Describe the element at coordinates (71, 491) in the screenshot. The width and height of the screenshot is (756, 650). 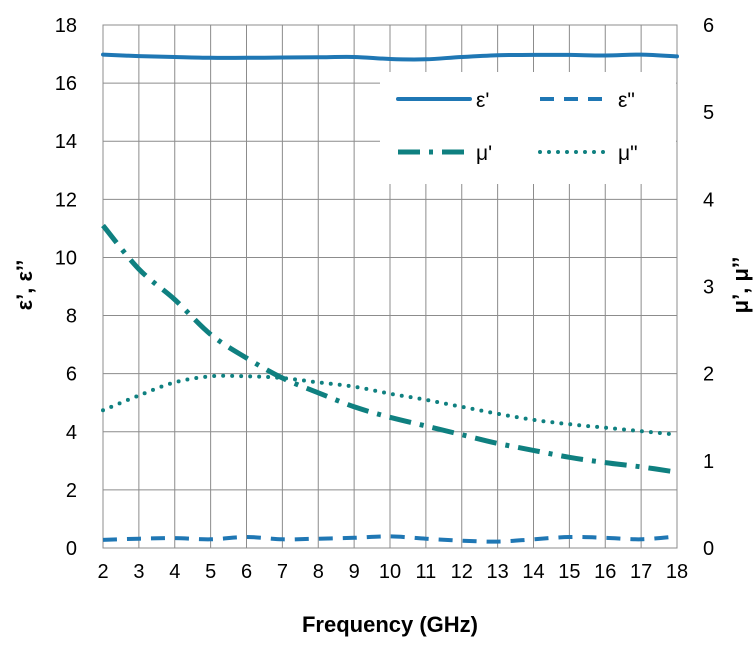
I see `left-y-tick-label: 2` at that location.